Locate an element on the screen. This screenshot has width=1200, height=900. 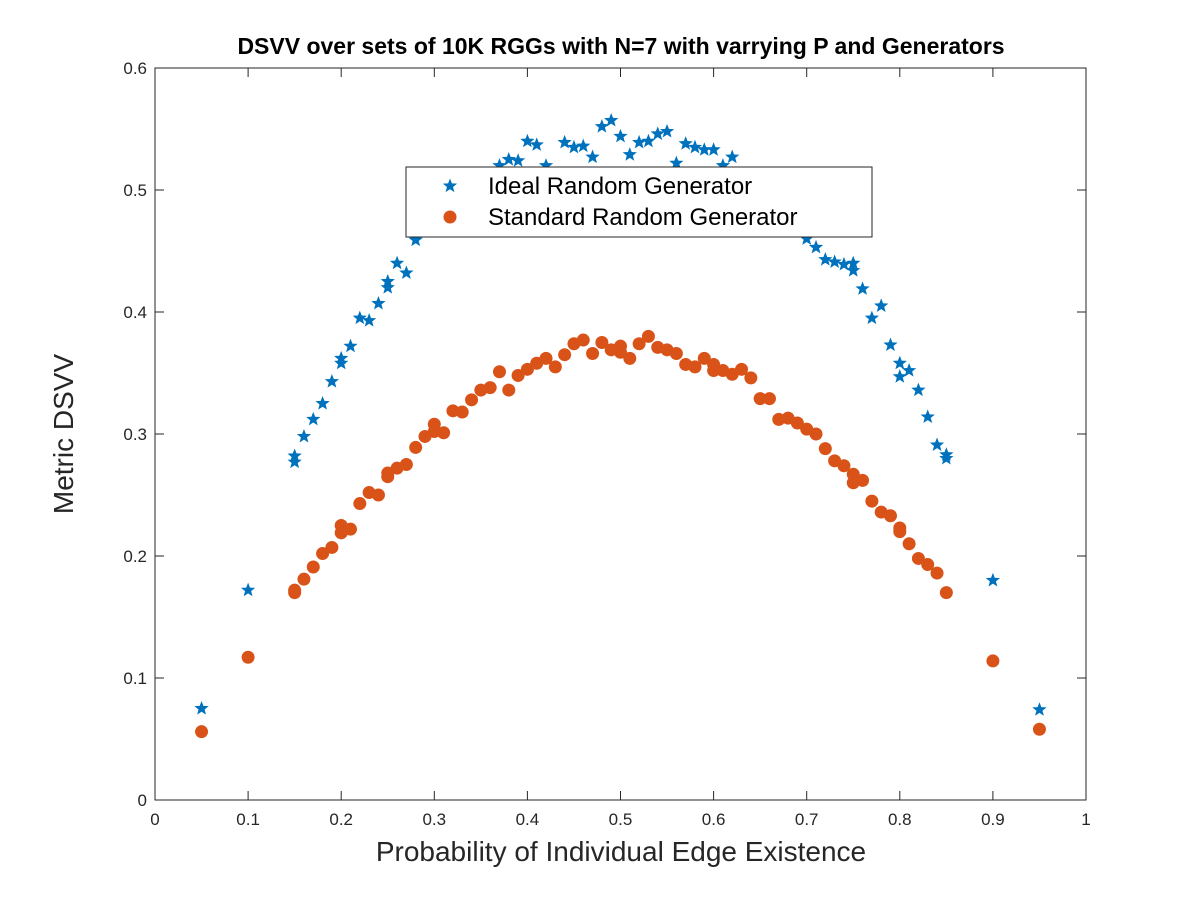
x-tick-label: 0.9 is located at coordinates (993, 819).